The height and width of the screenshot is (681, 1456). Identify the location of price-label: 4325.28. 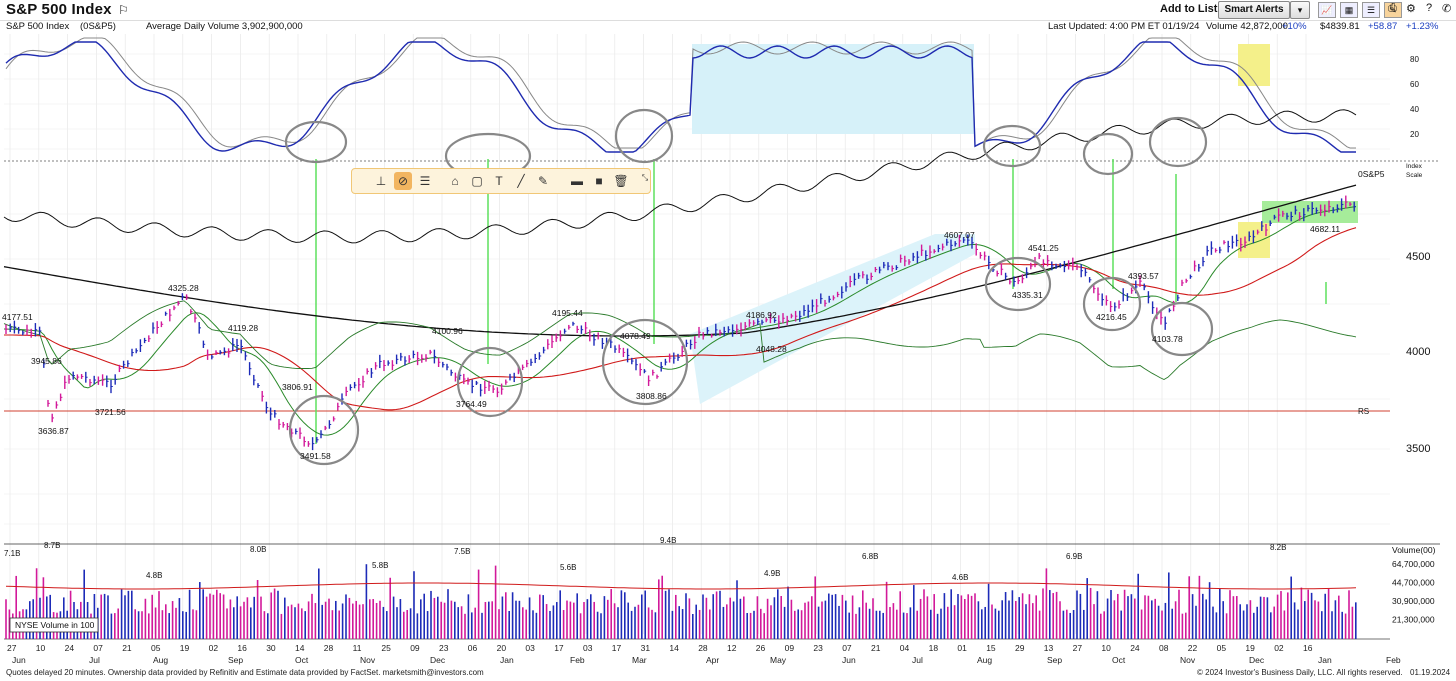
(183, 288).